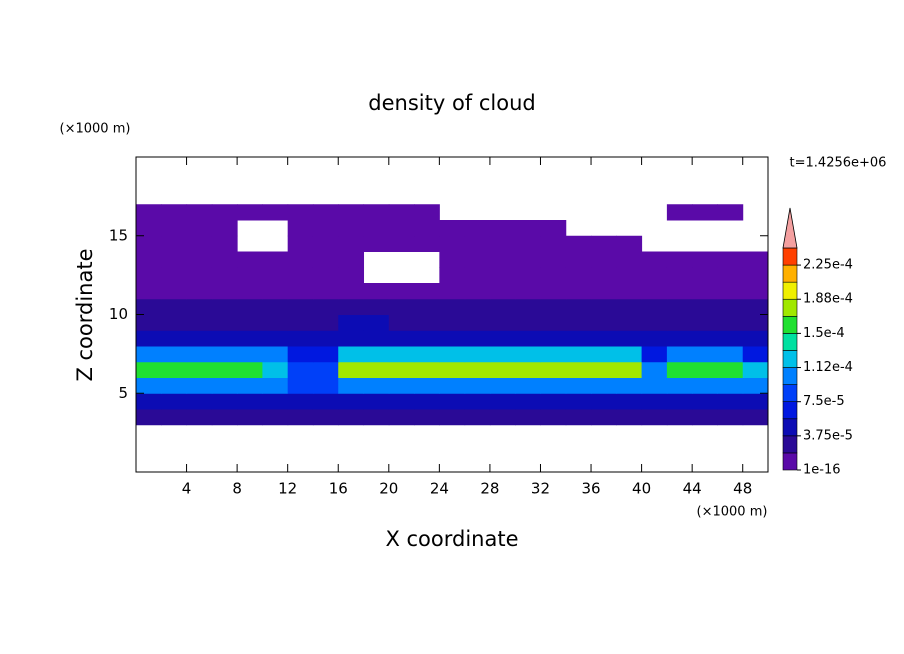 The width and height of the screenshot is (904, 654). Describe the element at coordinates (237, 489) in the screenshot. I see `x-tick-label: 8` at that location.